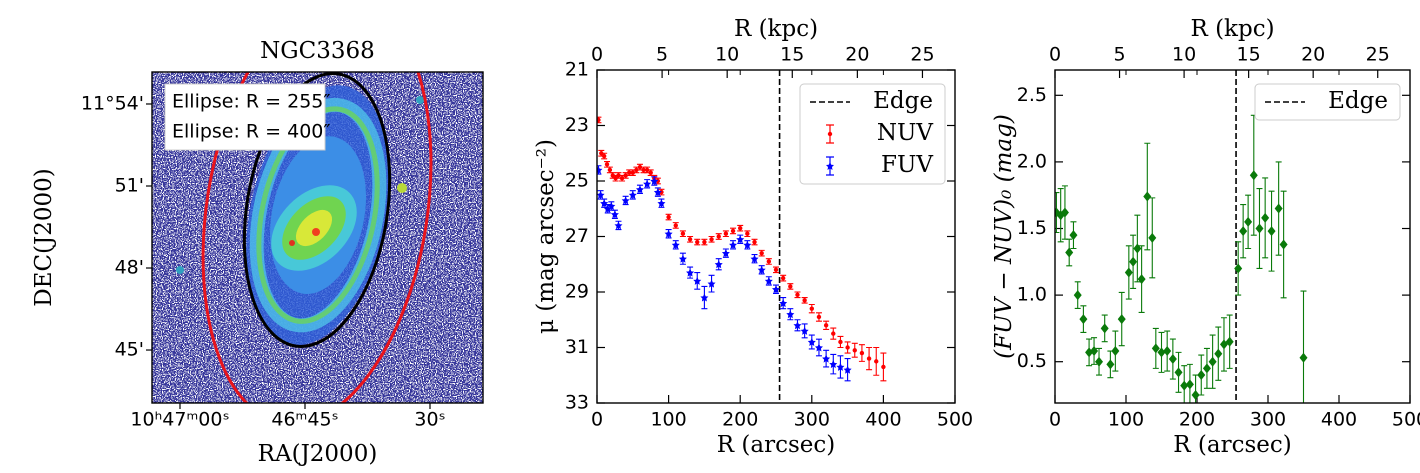 The height and width of the screenshot is (473, 1420). Describe the element at coordinates (1232, 29) in the screenshot. I see `x2-axis-label: R (kpc)` at that location.